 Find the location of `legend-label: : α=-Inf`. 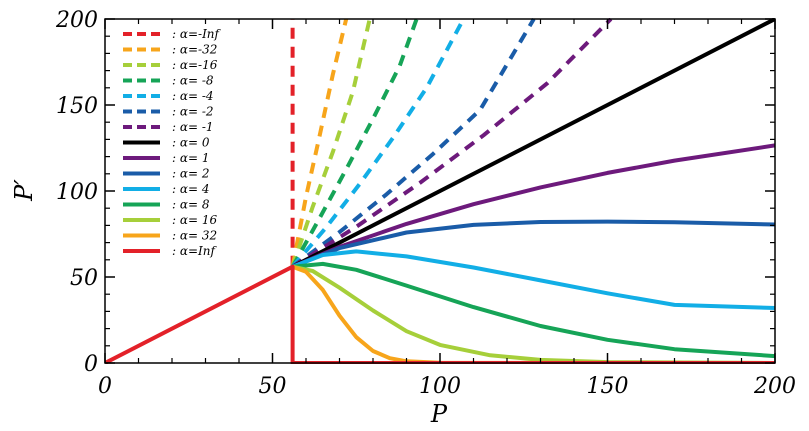

legend-label: : α=-Inf is located at coordinates (197, 34).